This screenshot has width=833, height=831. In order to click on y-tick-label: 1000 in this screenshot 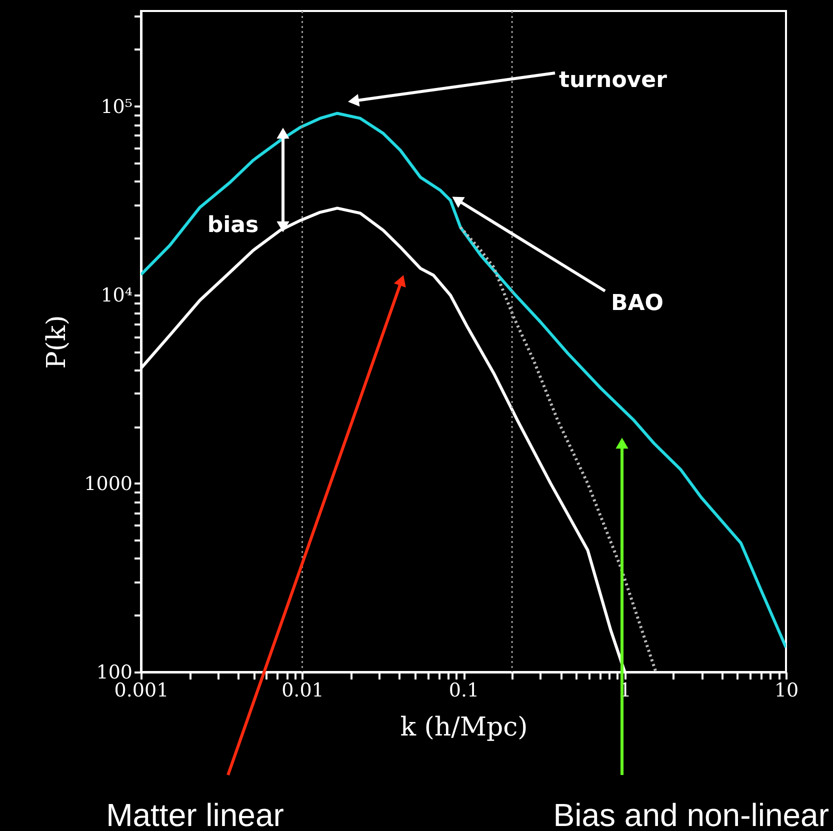, I will do `click(108, 483)`.